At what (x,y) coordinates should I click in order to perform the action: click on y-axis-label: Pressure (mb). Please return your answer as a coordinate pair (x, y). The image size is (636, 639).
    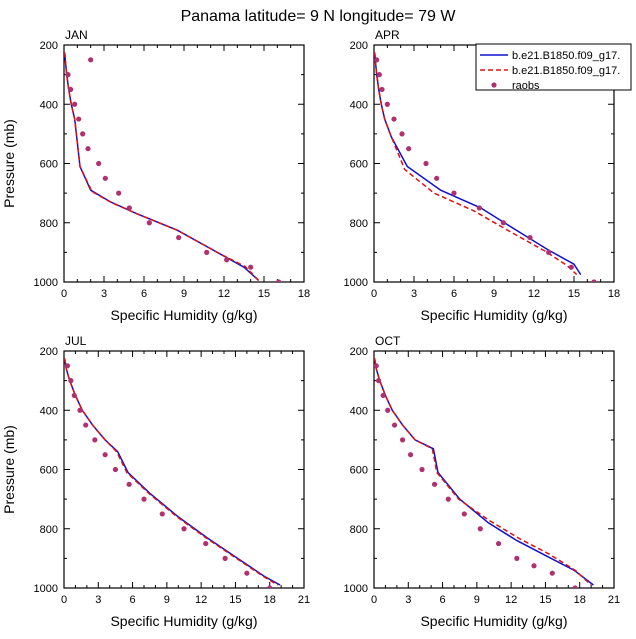
    Looking at the image, I should click on (9, 469).